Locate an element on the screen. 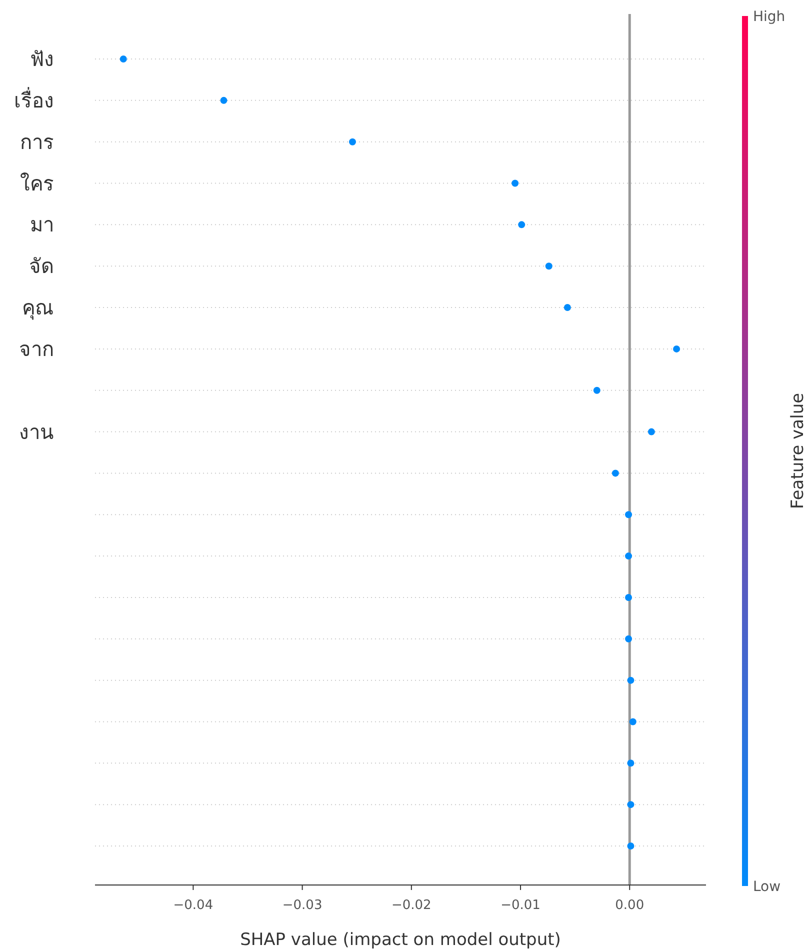 Image resolution: width=811 pixels, height=952 pixels. y-tick-label: คุณ is located at coordinates (38, 308).